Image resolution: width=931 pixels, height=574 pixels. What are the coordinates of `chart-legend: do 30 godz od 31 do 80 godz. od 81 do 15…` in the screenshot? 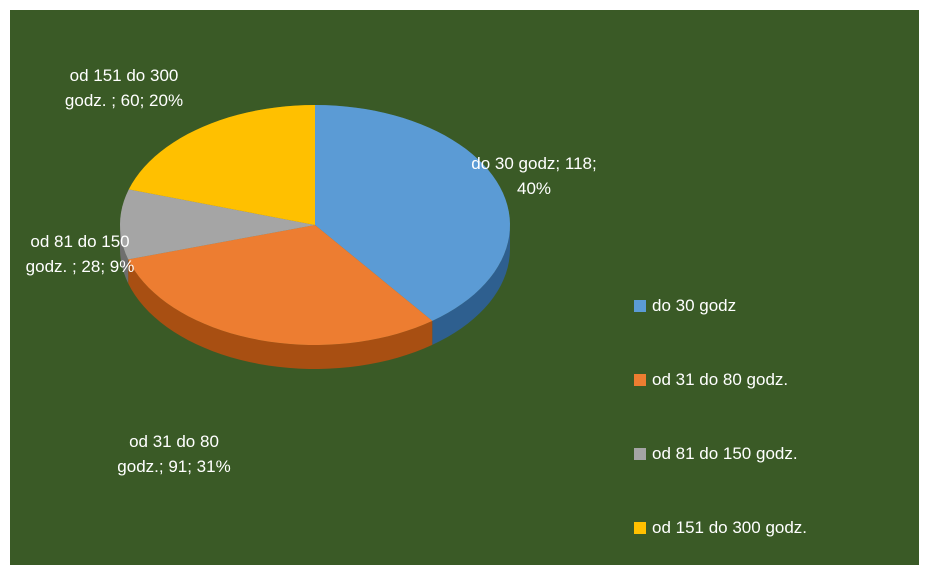 It's located at (720, 417).